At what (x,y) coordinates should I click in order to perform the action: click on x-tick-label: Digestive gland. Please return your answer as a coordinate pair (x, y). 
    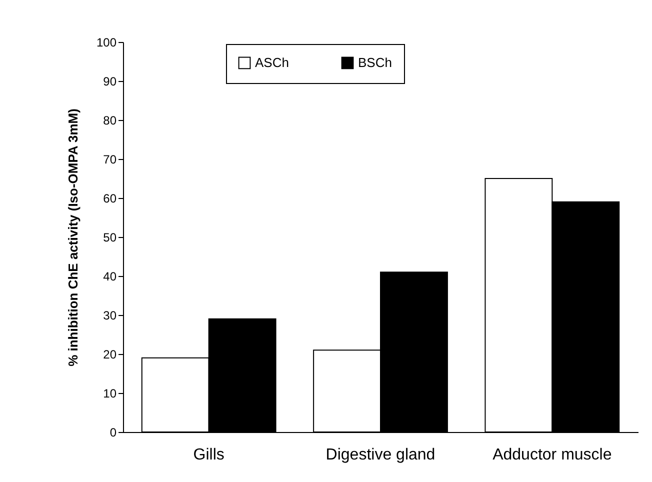
    Looking at the image, I should click on (381, 455).